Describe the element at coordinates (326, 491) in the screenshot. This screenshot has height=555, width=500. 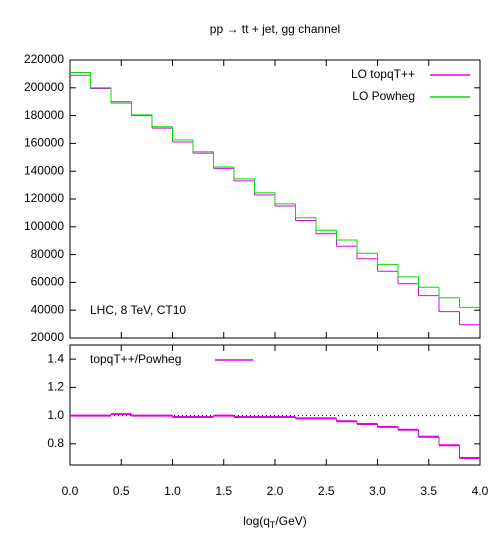
I see `x-tick-label: 2.5` at that location.